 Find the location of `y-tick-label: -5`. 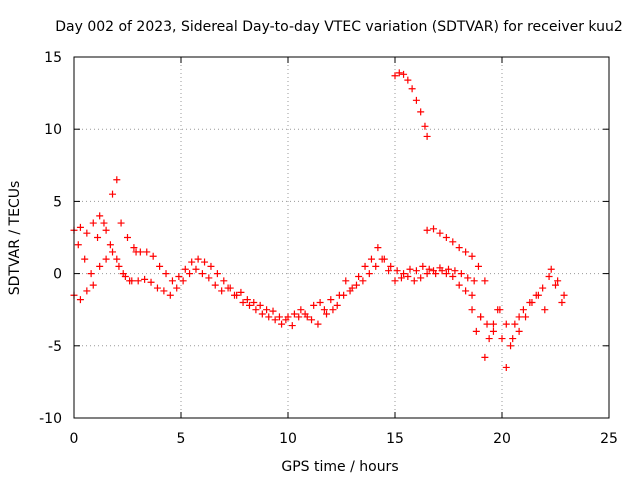

y-tick-label: -5 is located at coordinates (55, 347).